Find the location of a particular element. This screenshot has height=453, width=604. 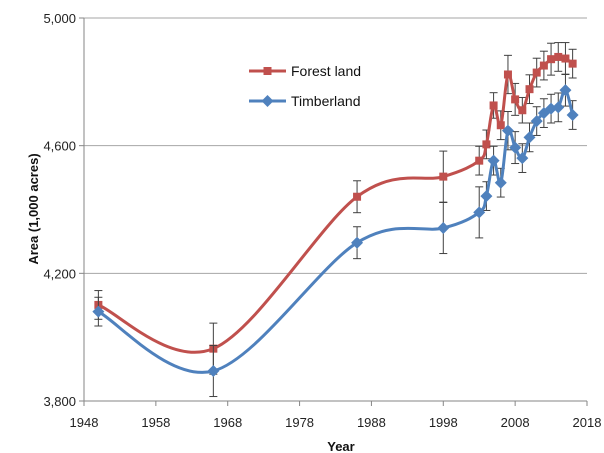

x-tick-label: 1988 is located at coordinates (371, 422).